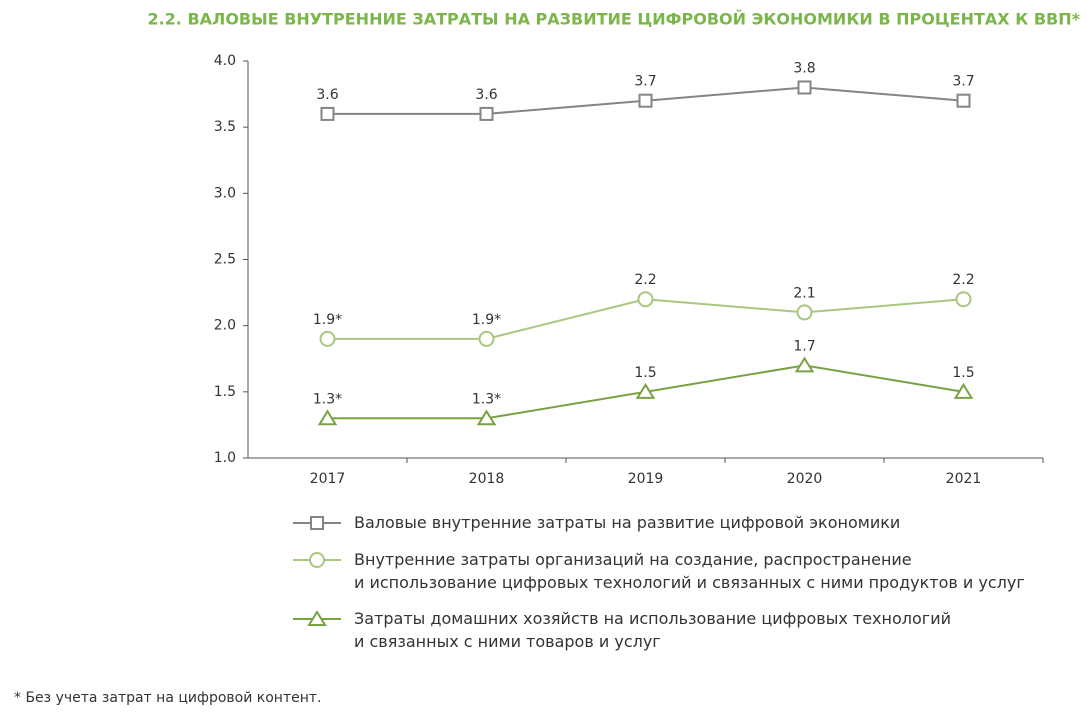 The height and width of the screenshot is (726, 1087). Describe the element at coordinates (804, 293) in the screenshot. I see `data-label: 2.1` at that location.